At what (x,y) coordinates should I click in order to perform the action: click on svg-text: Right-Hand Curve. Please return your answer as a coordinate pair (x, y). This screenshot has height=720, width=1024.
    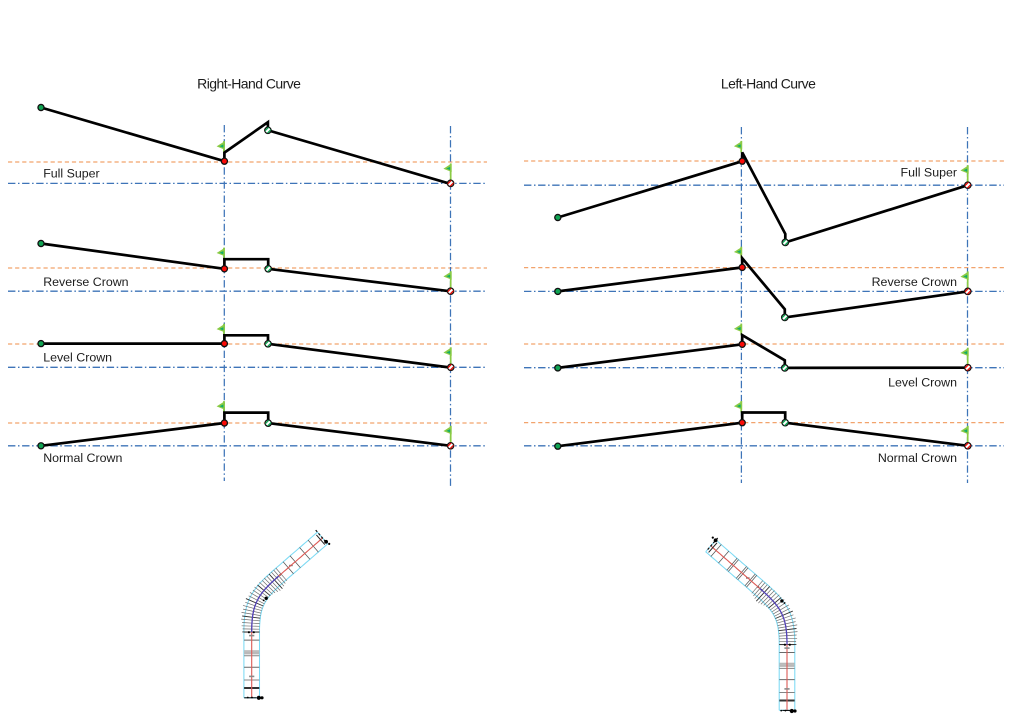
    Looking at the image, I should click on (249, 84).